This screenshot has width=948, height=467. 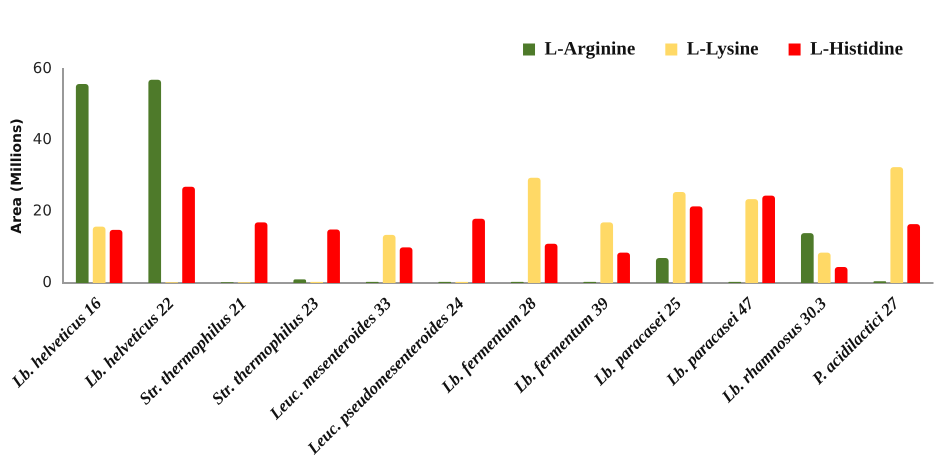 What do you see at coordinates (42, 67) in the screenshot?
I see `y-tick-label: 60` at bounding box center [42, 67].